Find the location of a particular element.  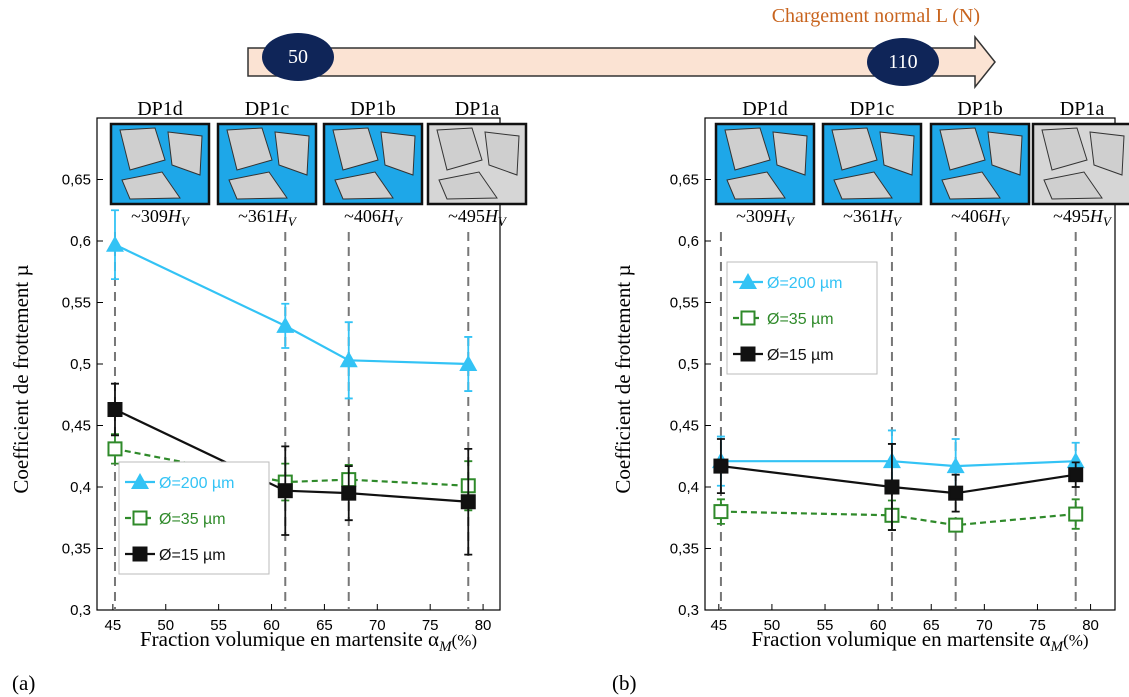

x-tick-label: 70 is located at coordinates (377, 625).